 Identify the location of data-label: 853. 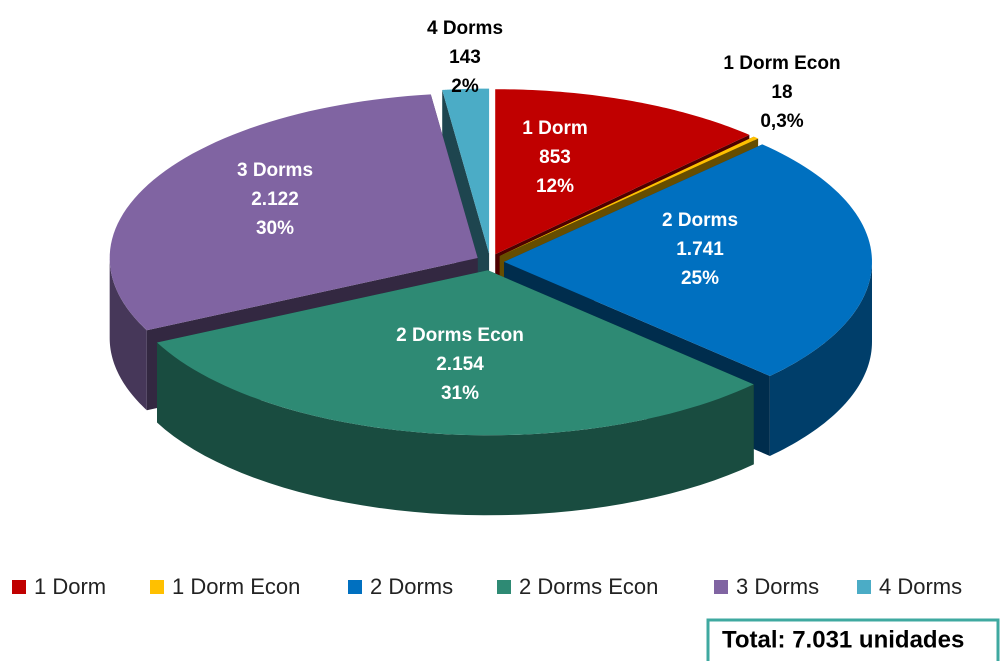
(555, 157).